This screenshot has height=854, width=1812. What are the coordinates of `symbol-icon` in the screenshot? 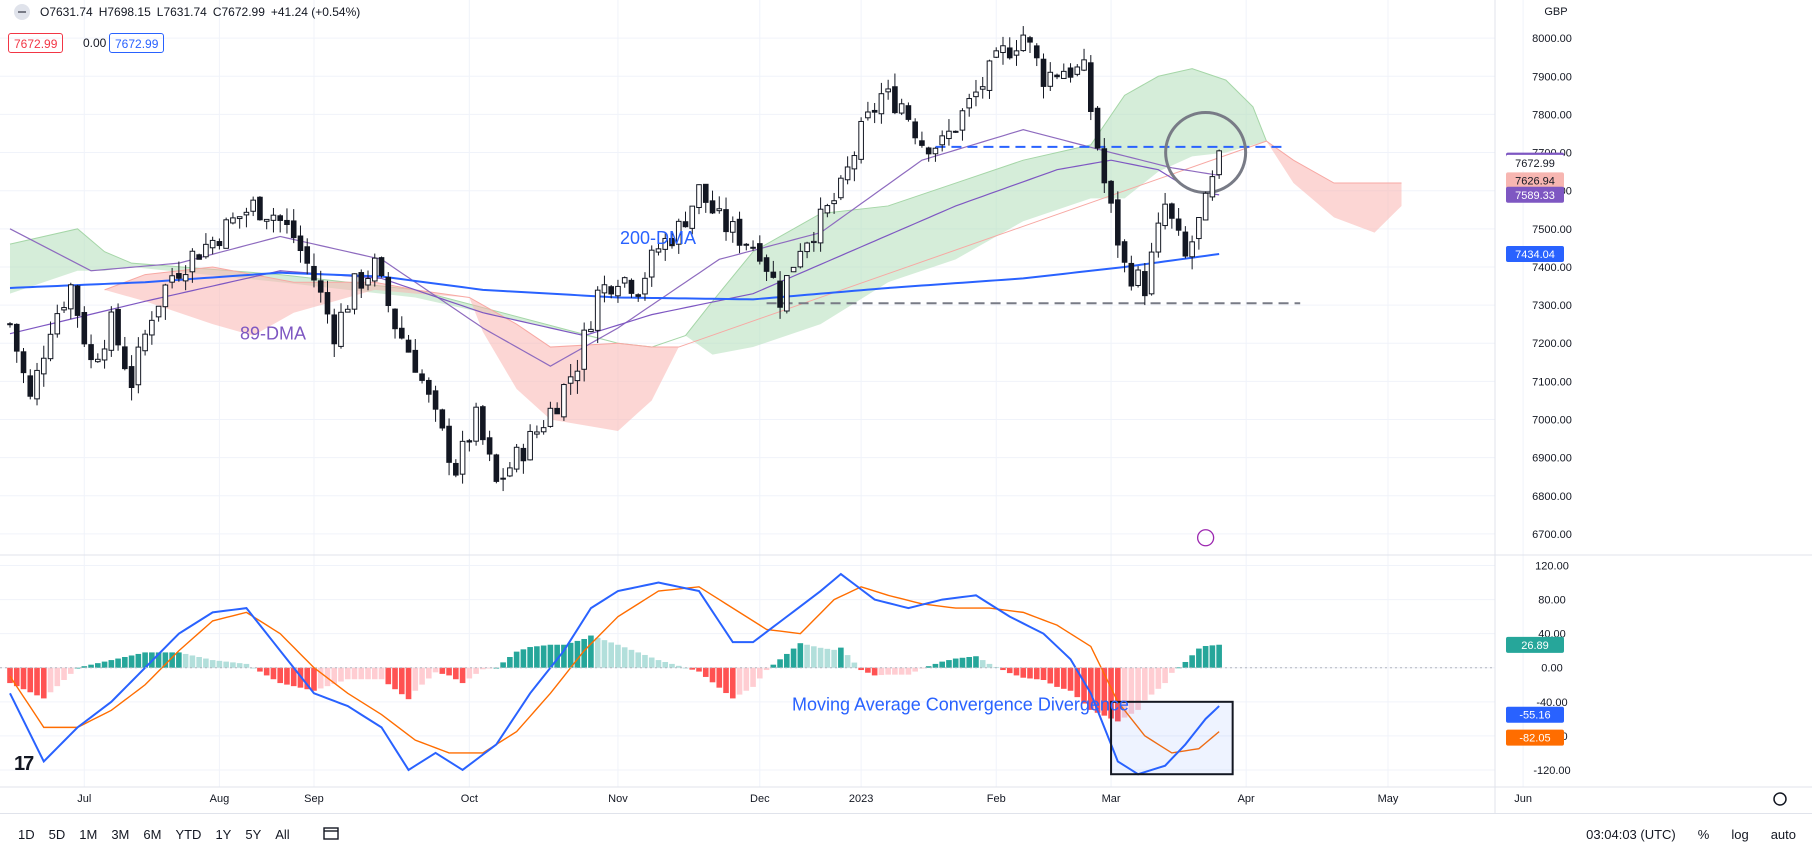 It's located at (22, 12).